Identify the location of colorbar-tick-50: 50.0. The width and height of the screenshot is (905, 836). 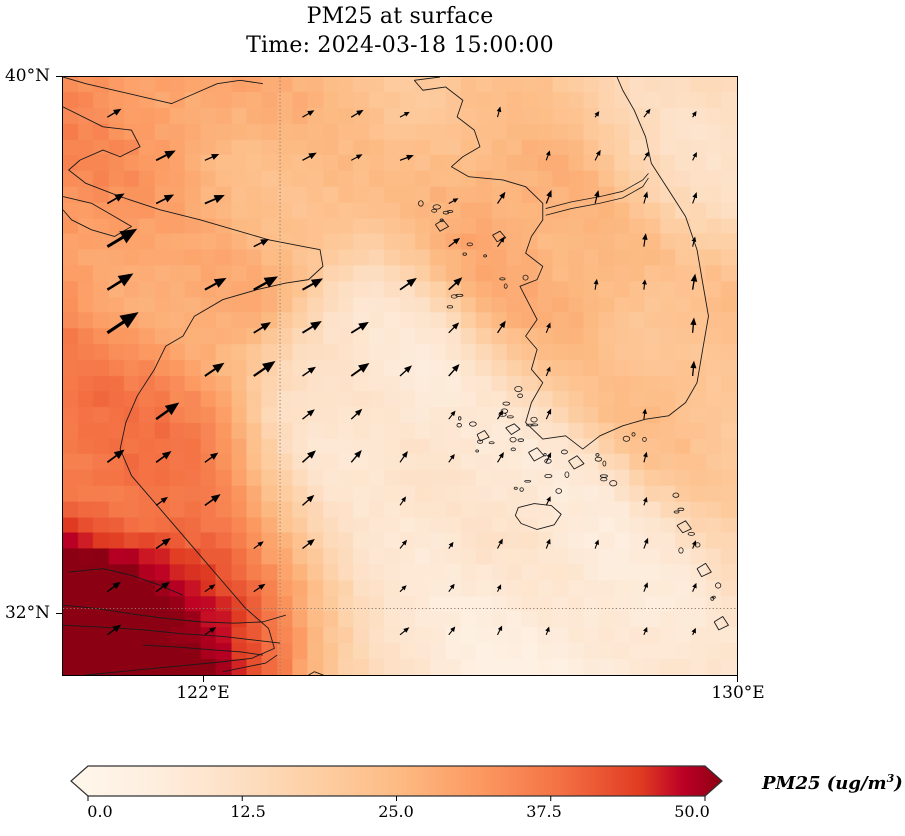
(692, 811).